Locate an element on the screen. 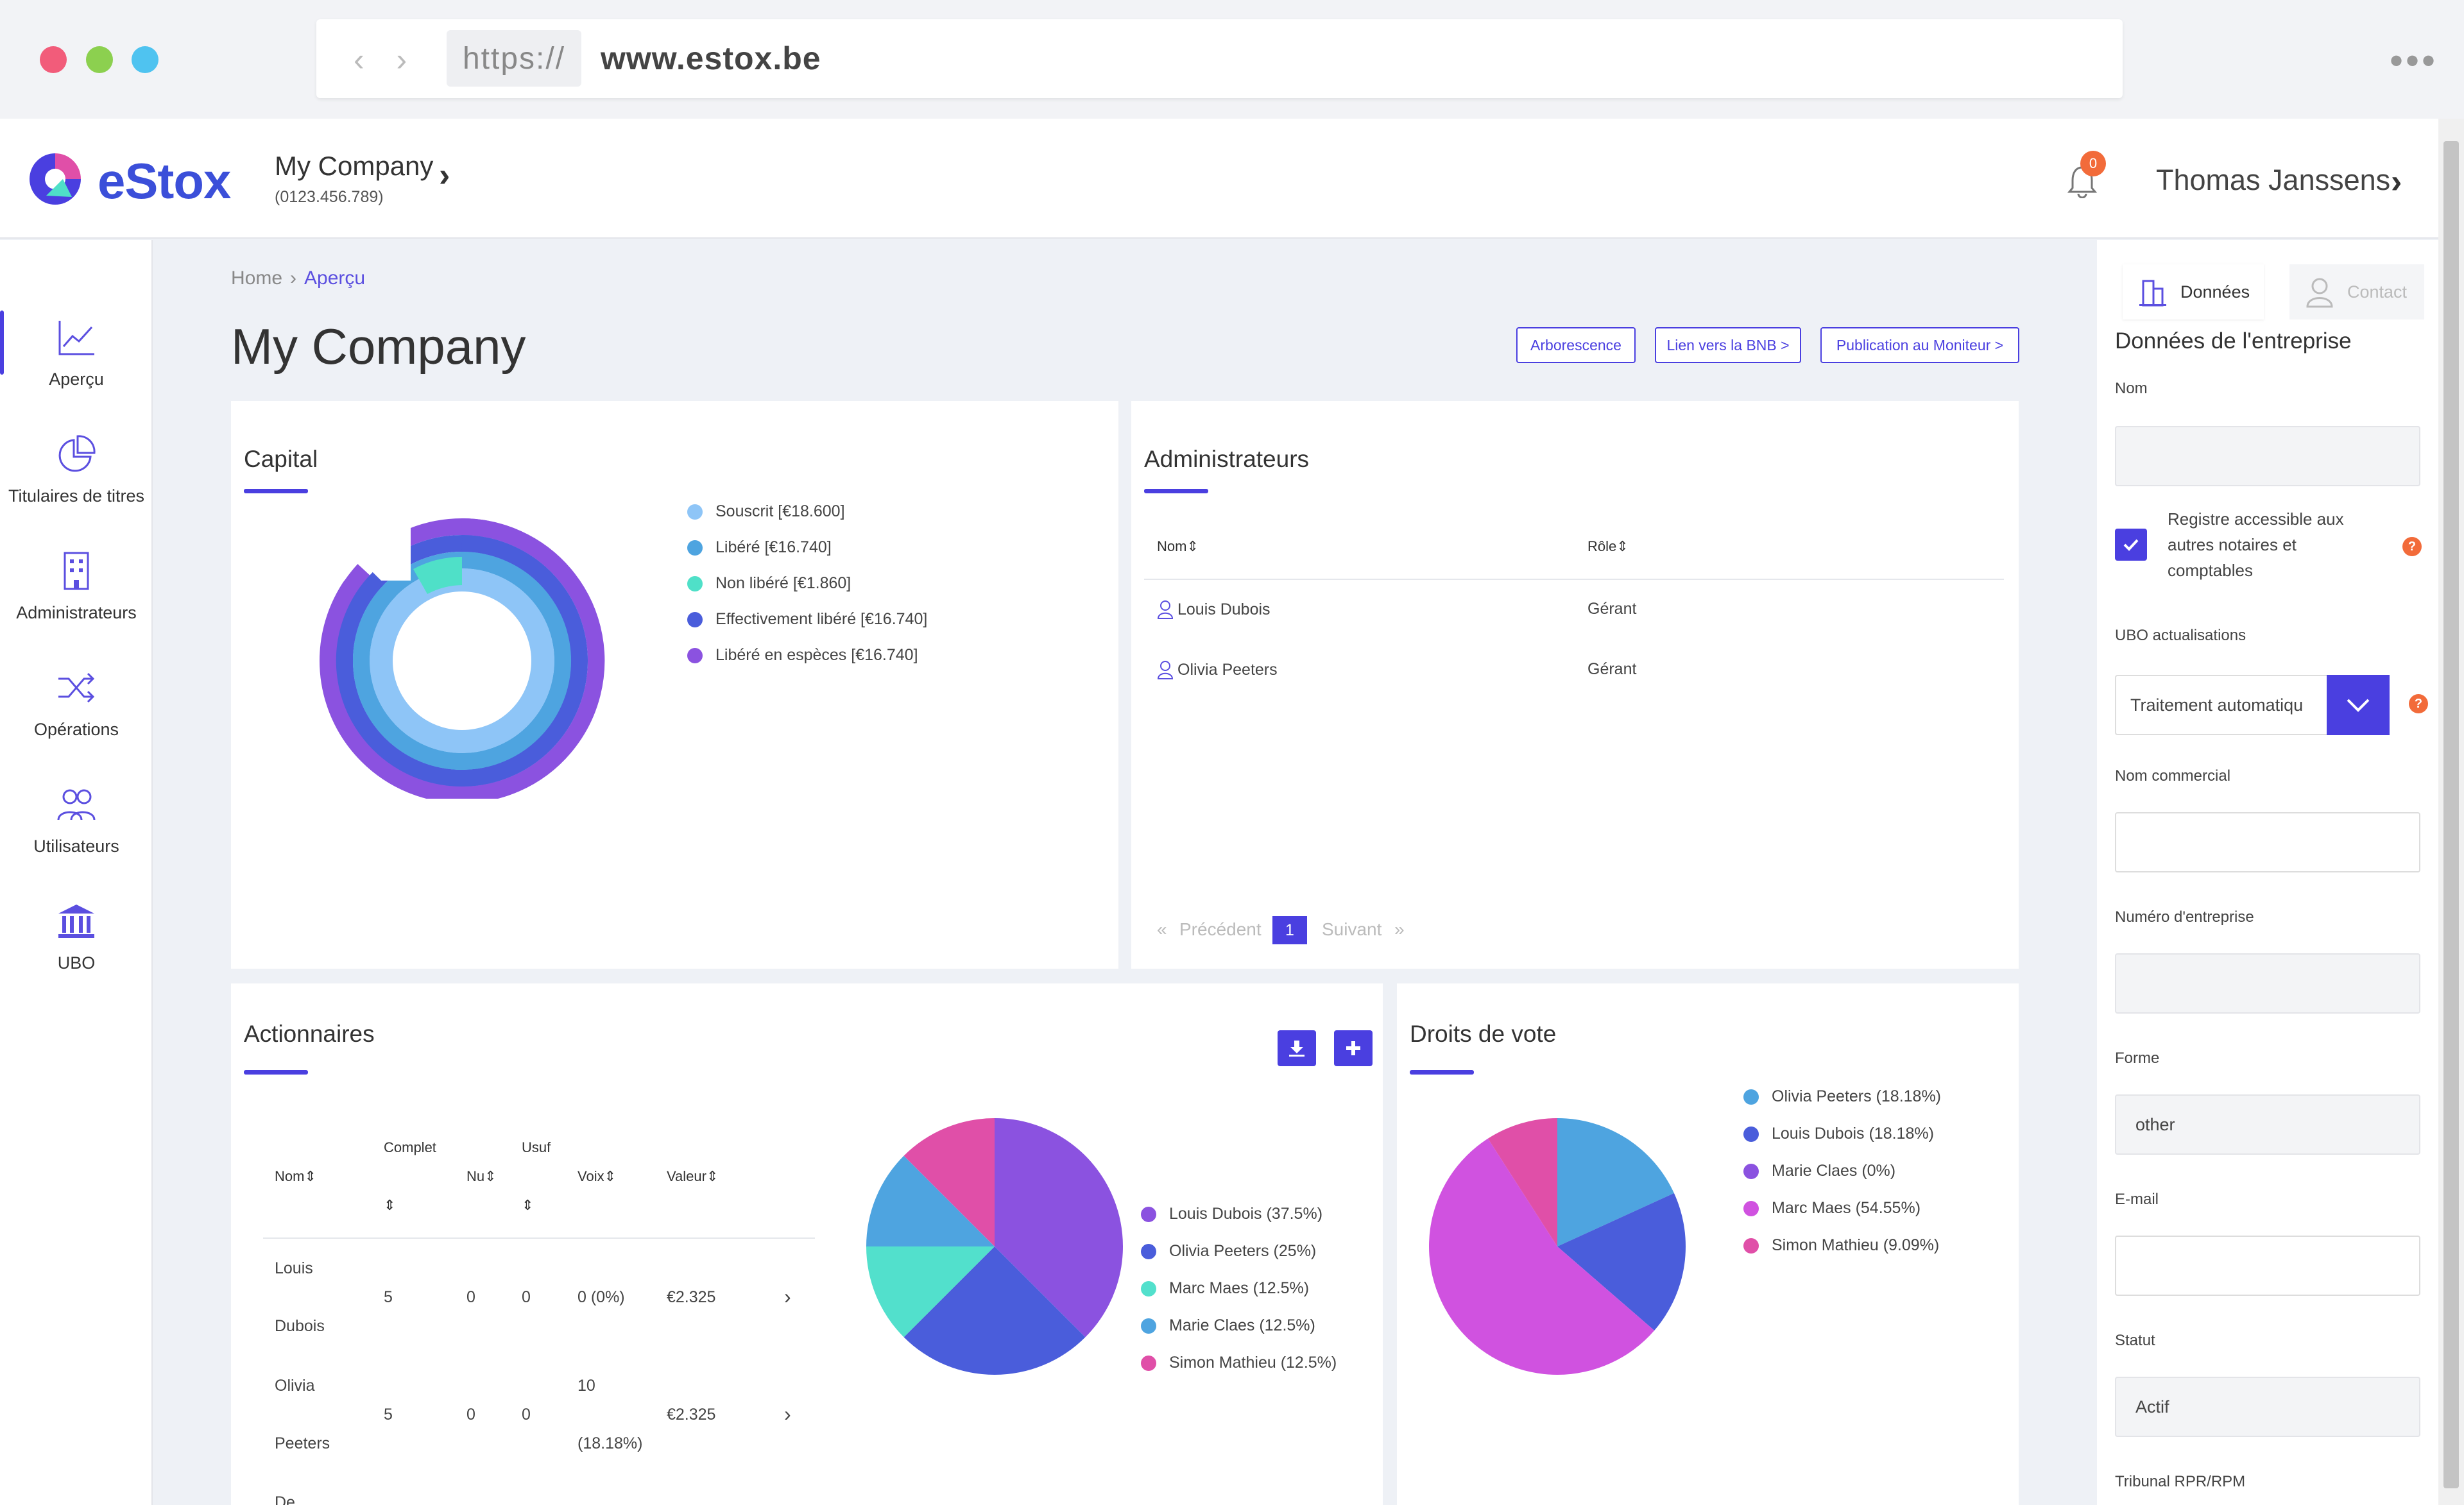  sidebar-item-administrateurs: Administrateurs is located at coordinates (76, 598).